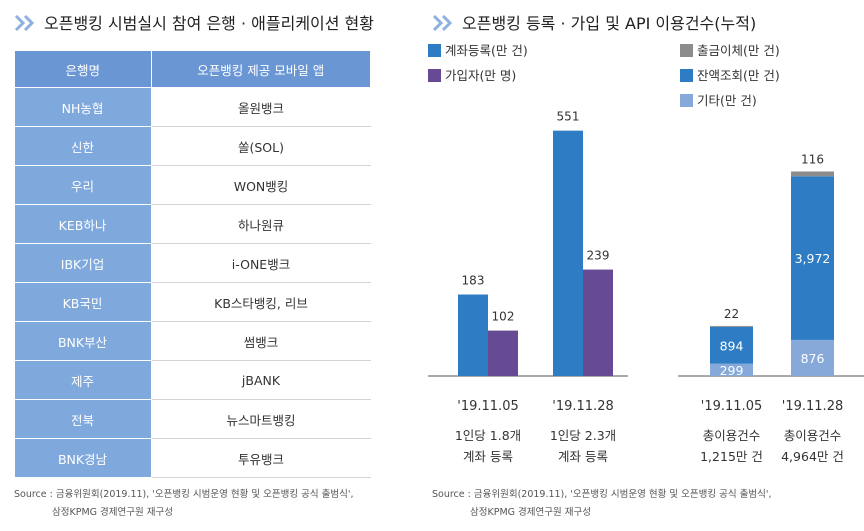  I want to click on table-header-row: 은행명 오픈뱅킹 제공 모바일 앱, so click(192, 69).